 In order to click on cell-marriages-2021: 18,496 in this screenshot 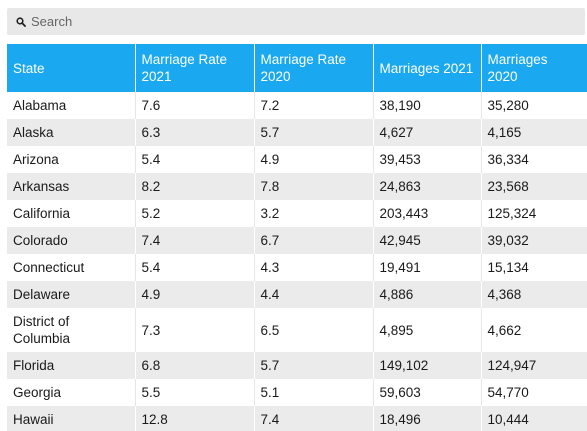, I will do `click(427, 418)`.